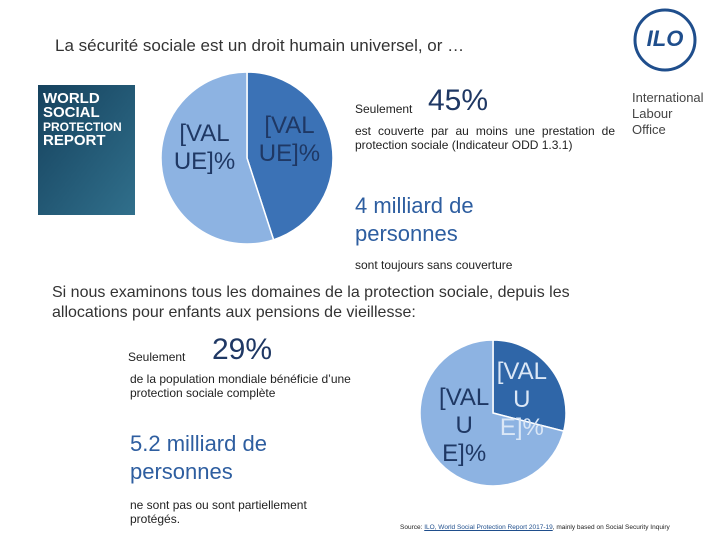  I want to click on logo-line: International, so click(668, 97).